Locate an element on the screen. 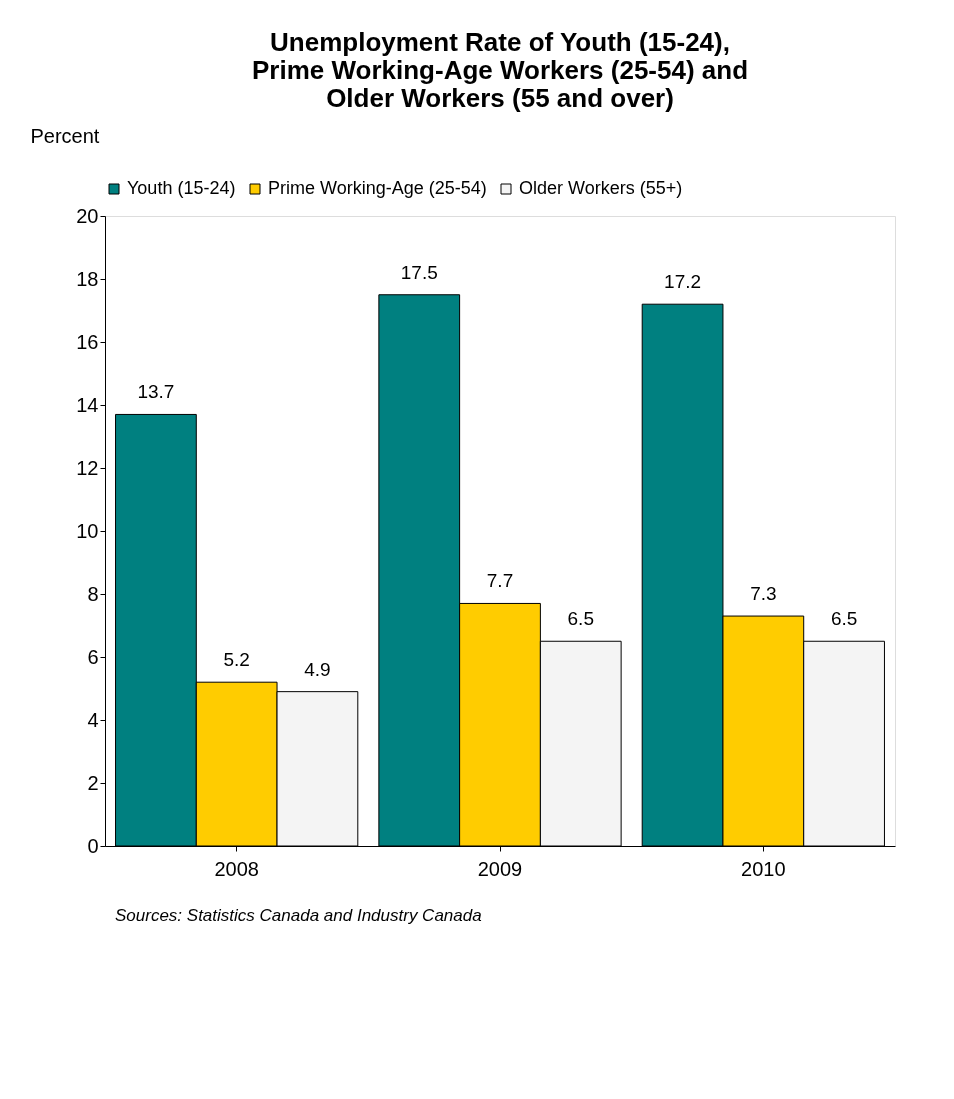 The image size is (954, 1099). legend-label: Prime Working-Age (25-54) is located at coordinates (377, 188).